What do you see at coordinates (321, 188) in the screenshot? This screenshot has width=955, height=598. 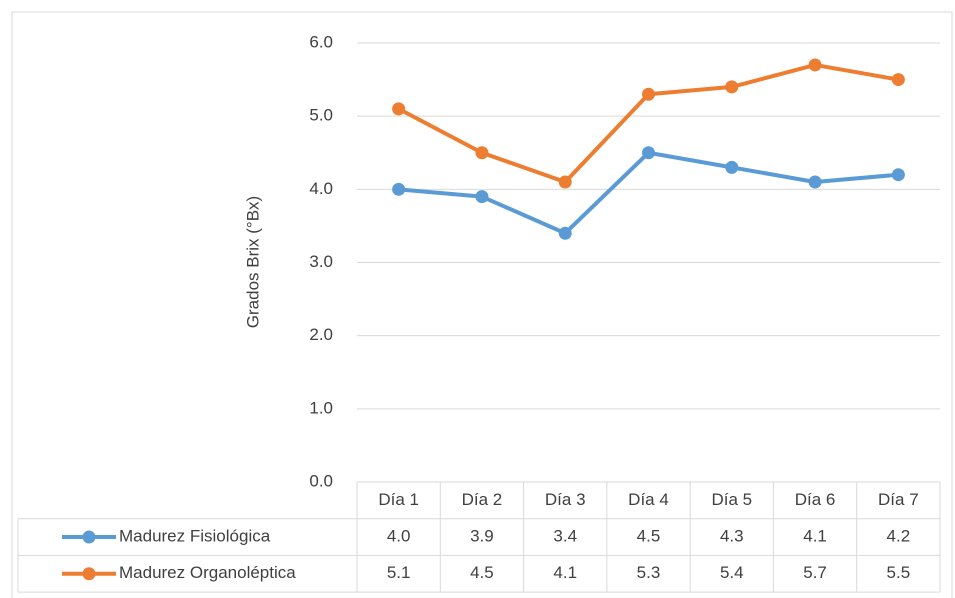 I see `y-tick-label: 4.0` at bounding box center [321, 188].